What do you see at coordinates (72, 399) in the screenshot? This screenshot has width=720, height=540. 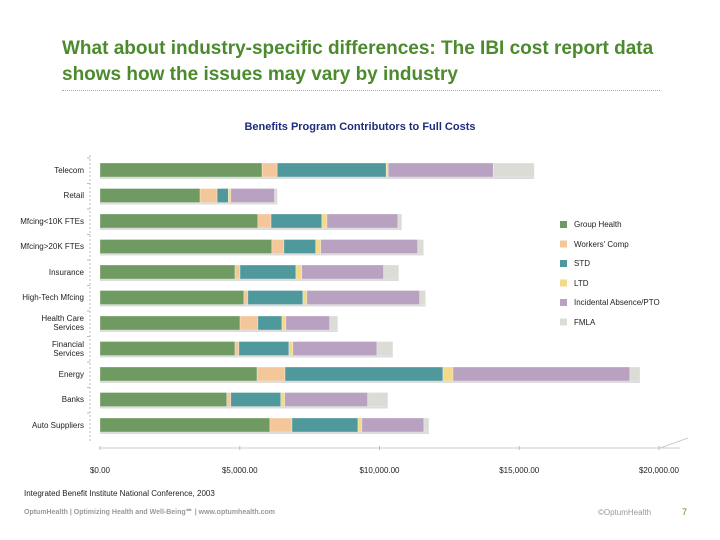 I see `category-label: Banks` at bounding box center [72, 399].